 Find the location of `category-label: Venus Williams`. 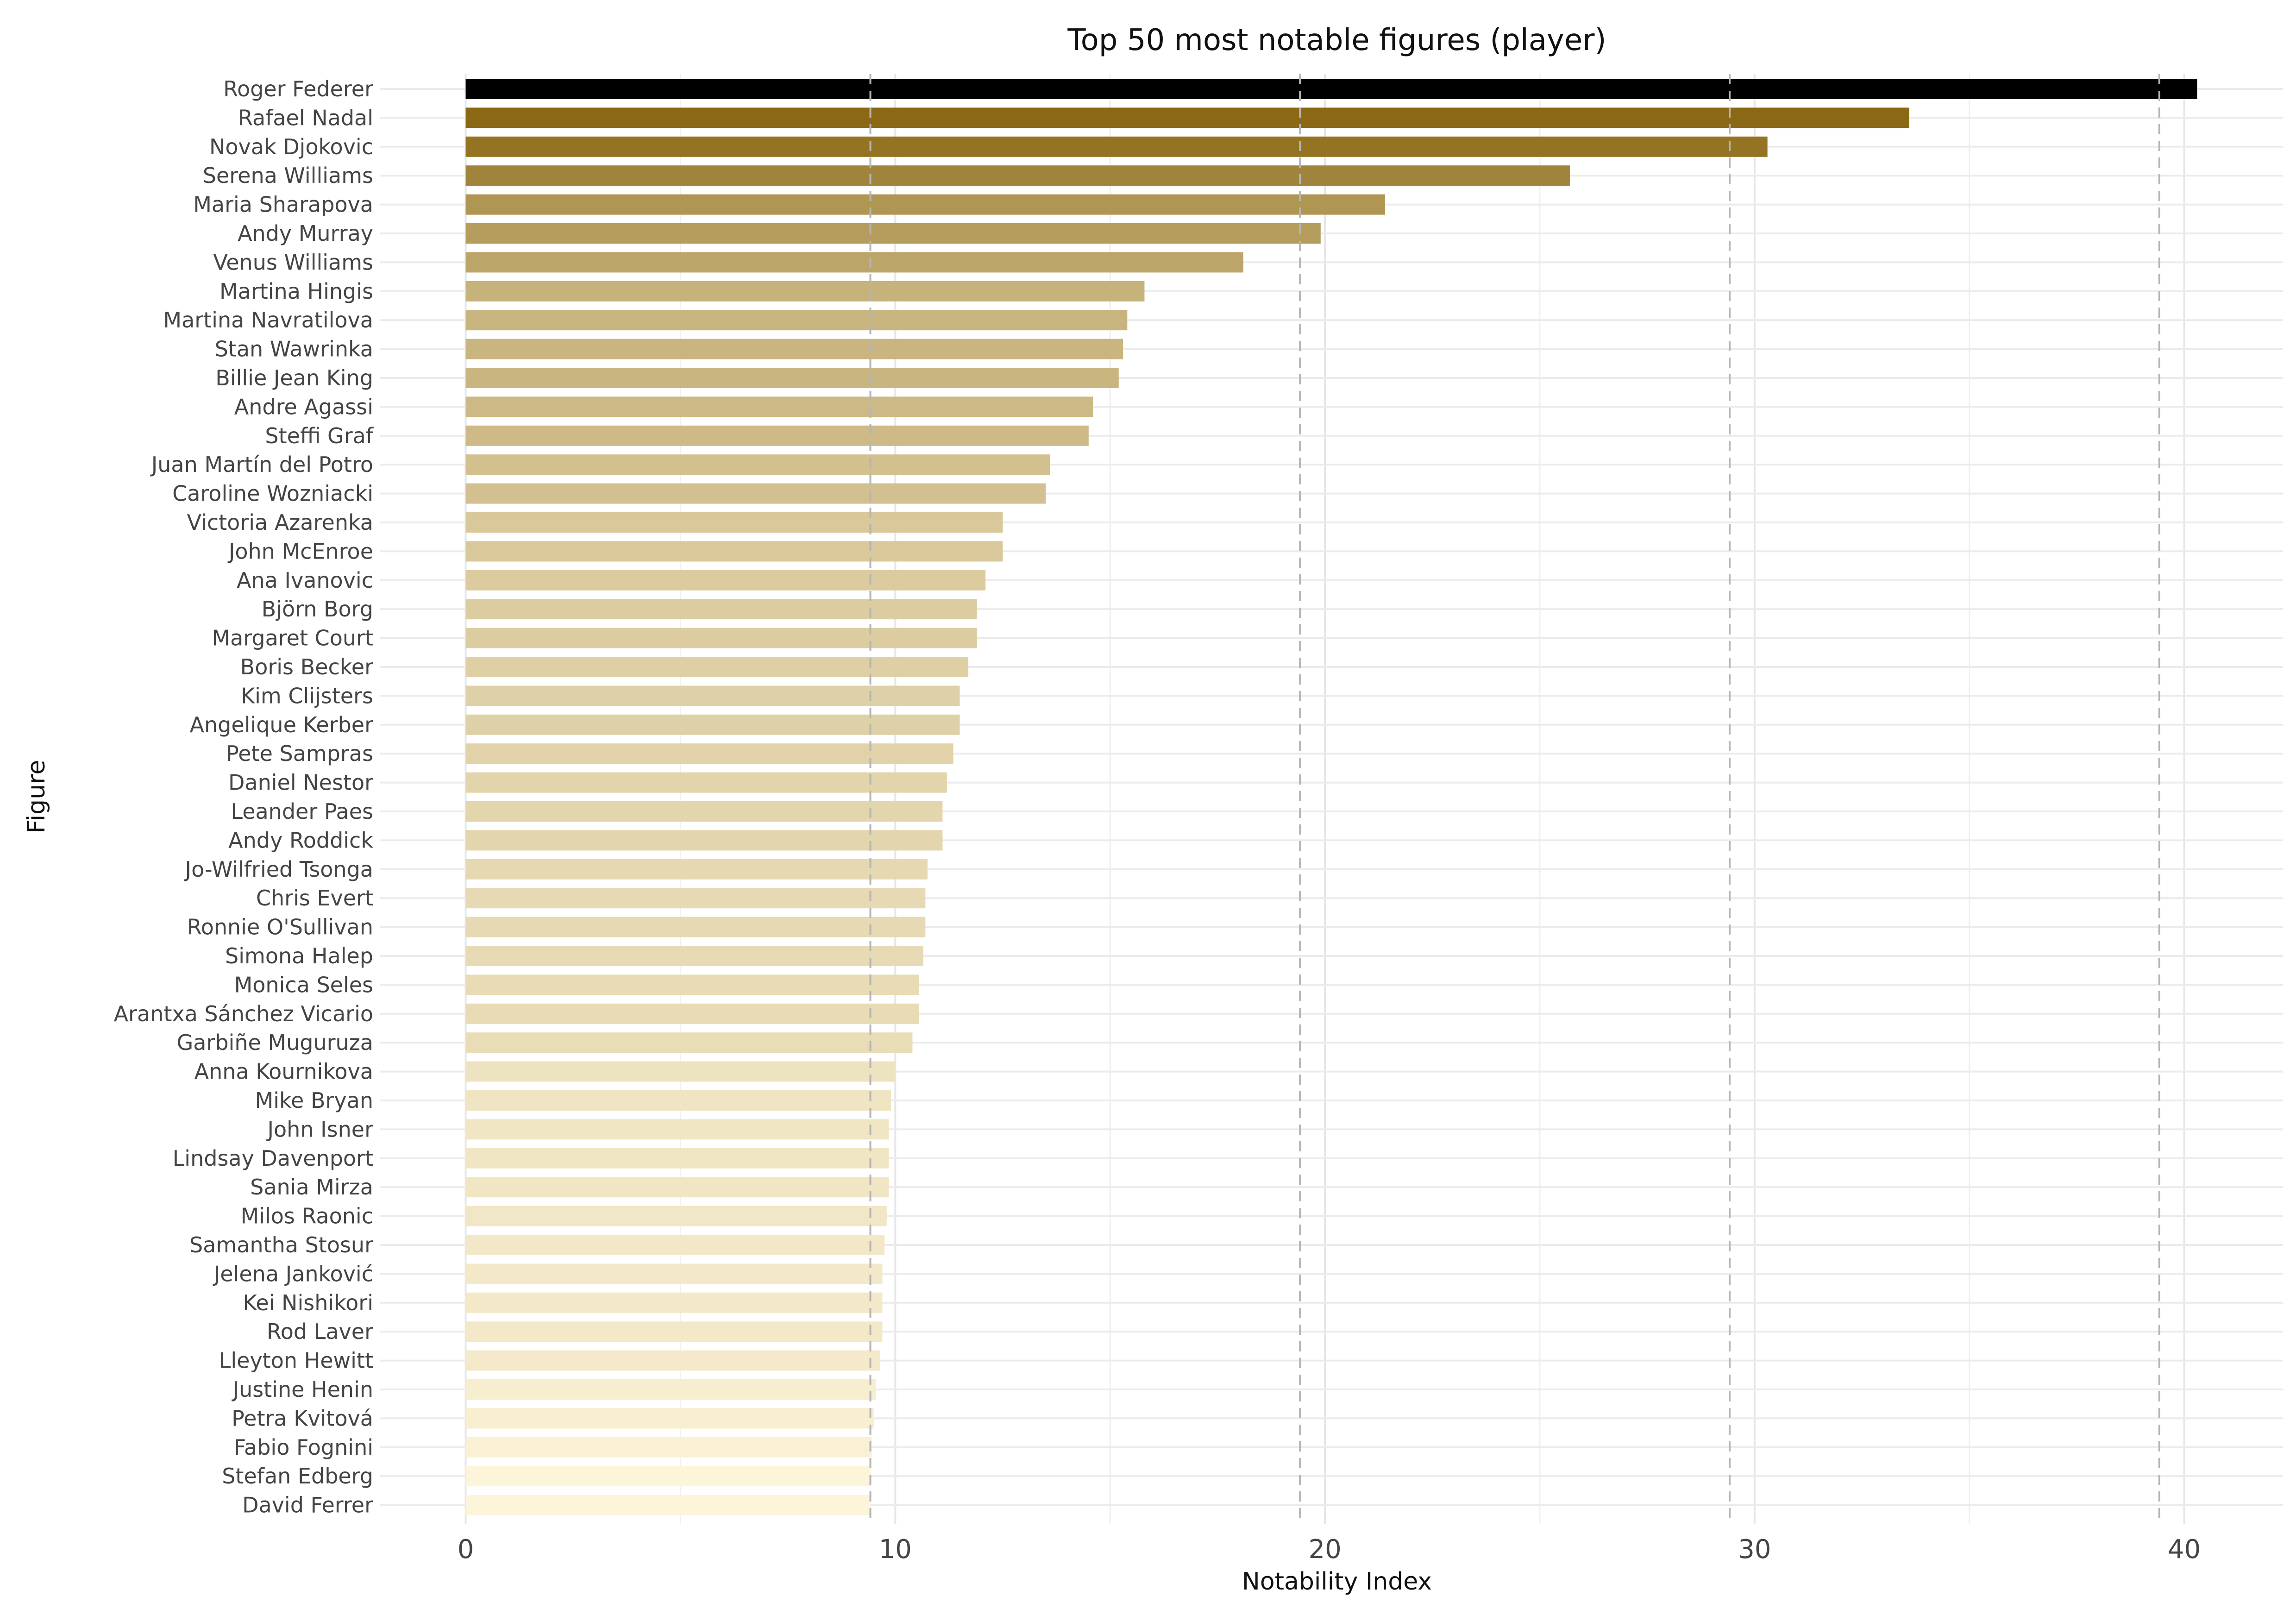

category-label: Venus Williams is located at coordinates (293, 262).